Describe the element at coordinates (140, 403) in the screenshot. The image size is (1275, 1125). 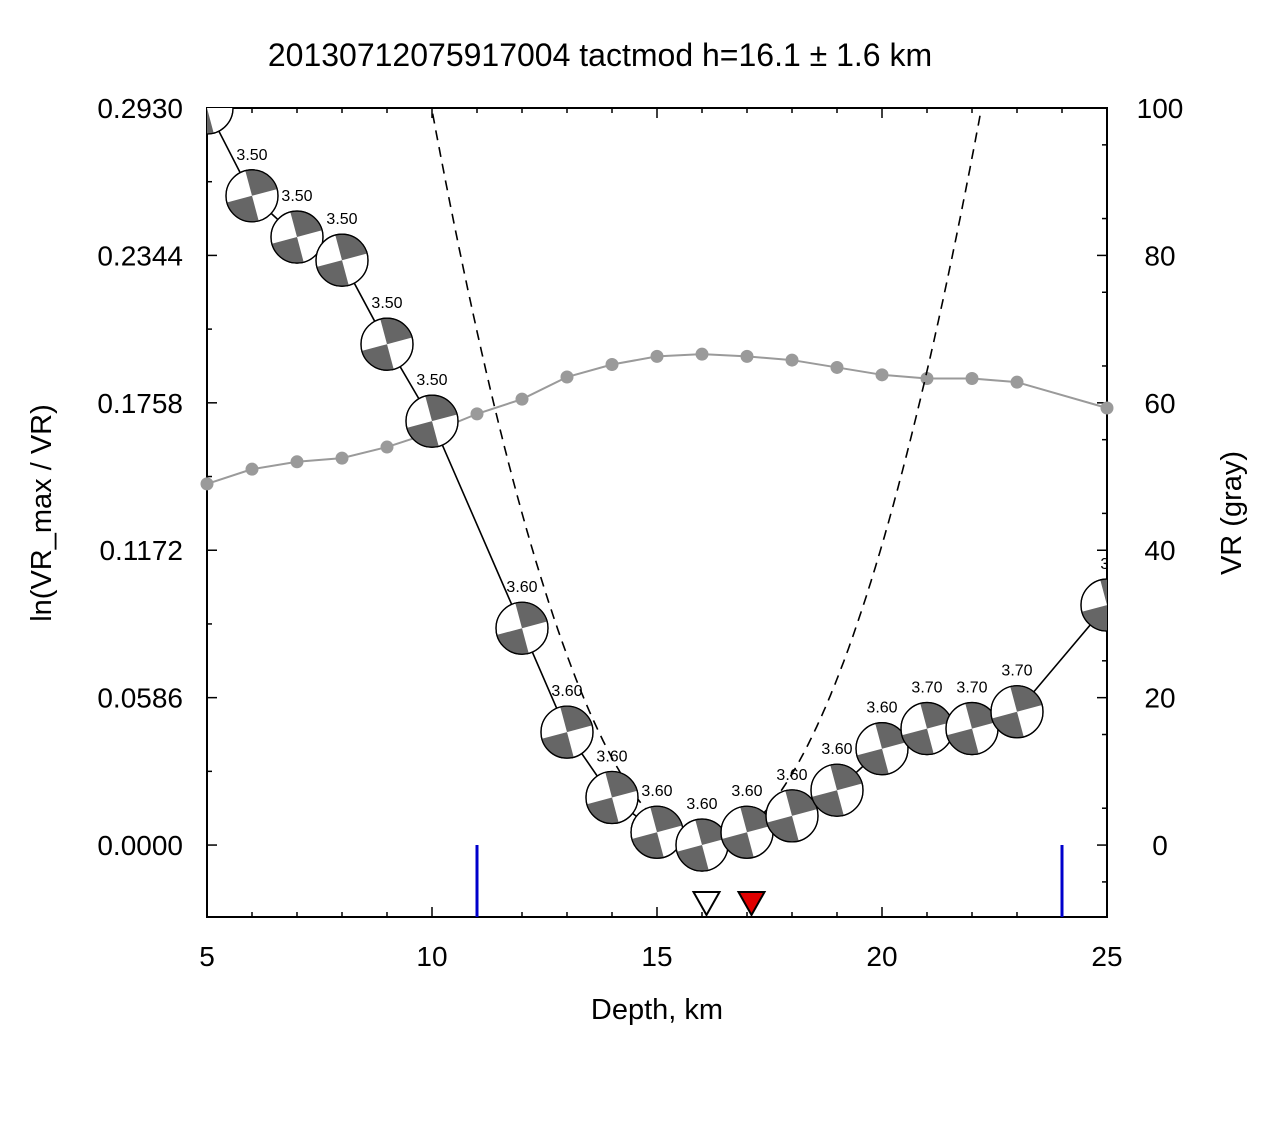
I see `y-tick-label: 0.1758` at that location.